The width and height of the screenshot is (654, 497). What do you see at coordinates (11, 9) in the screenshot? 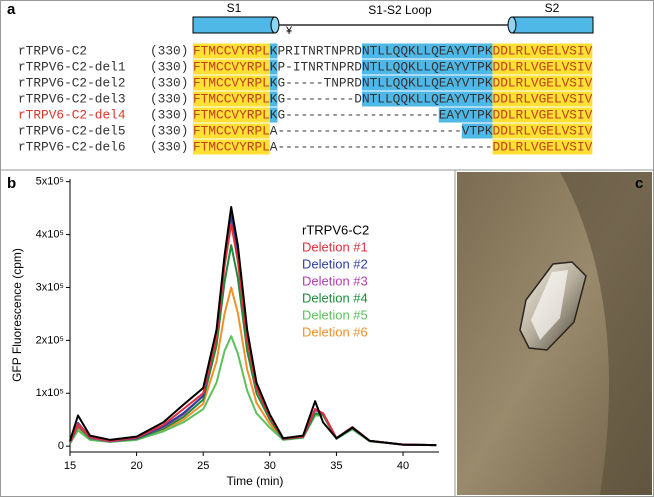
I see `panel-label: a` at bounding box center [11, 9].